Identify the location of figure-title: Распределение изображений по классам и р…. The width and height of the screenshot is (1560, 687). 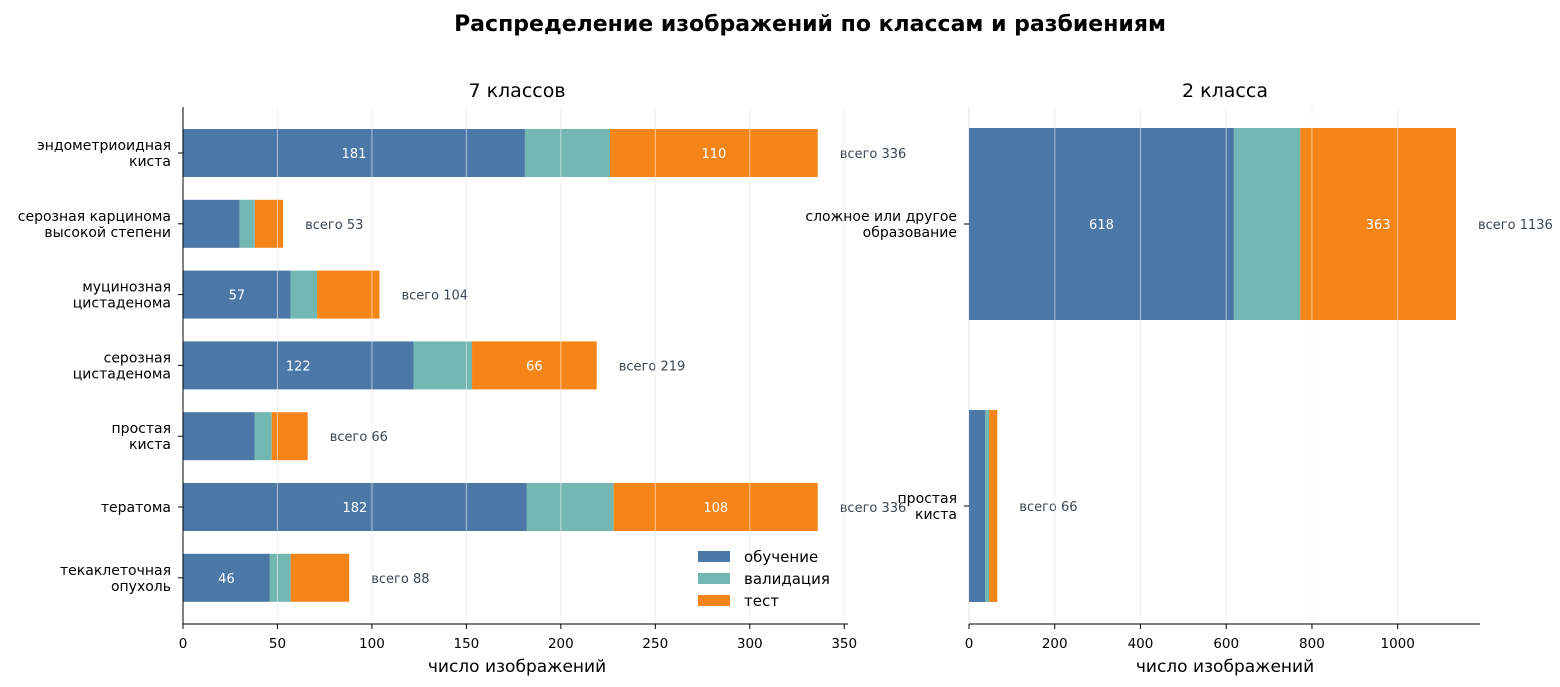
(810, 24).